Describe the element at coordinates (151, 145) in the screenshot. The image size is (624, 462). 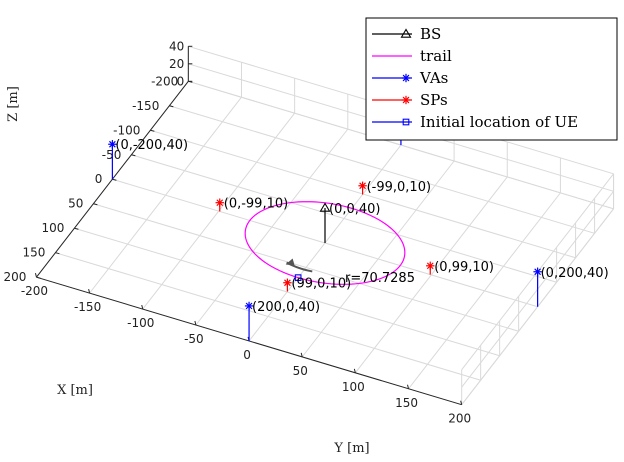
I see `va-label: (0,-200,40)` at that location.